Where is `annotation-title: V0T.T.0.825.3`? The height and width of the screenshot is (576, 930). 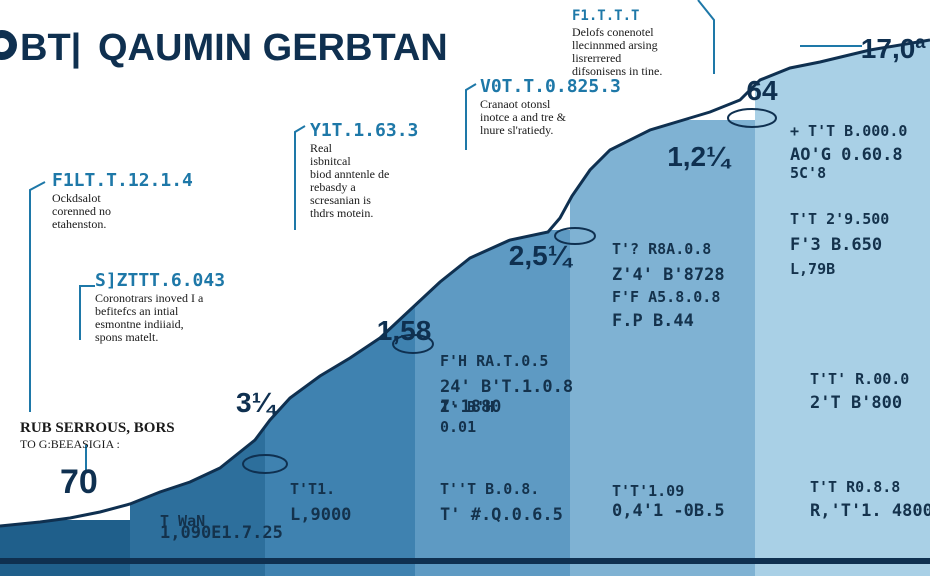 annotation-title: V0T.T.0.825.3 is located at coordinates (550, 86).